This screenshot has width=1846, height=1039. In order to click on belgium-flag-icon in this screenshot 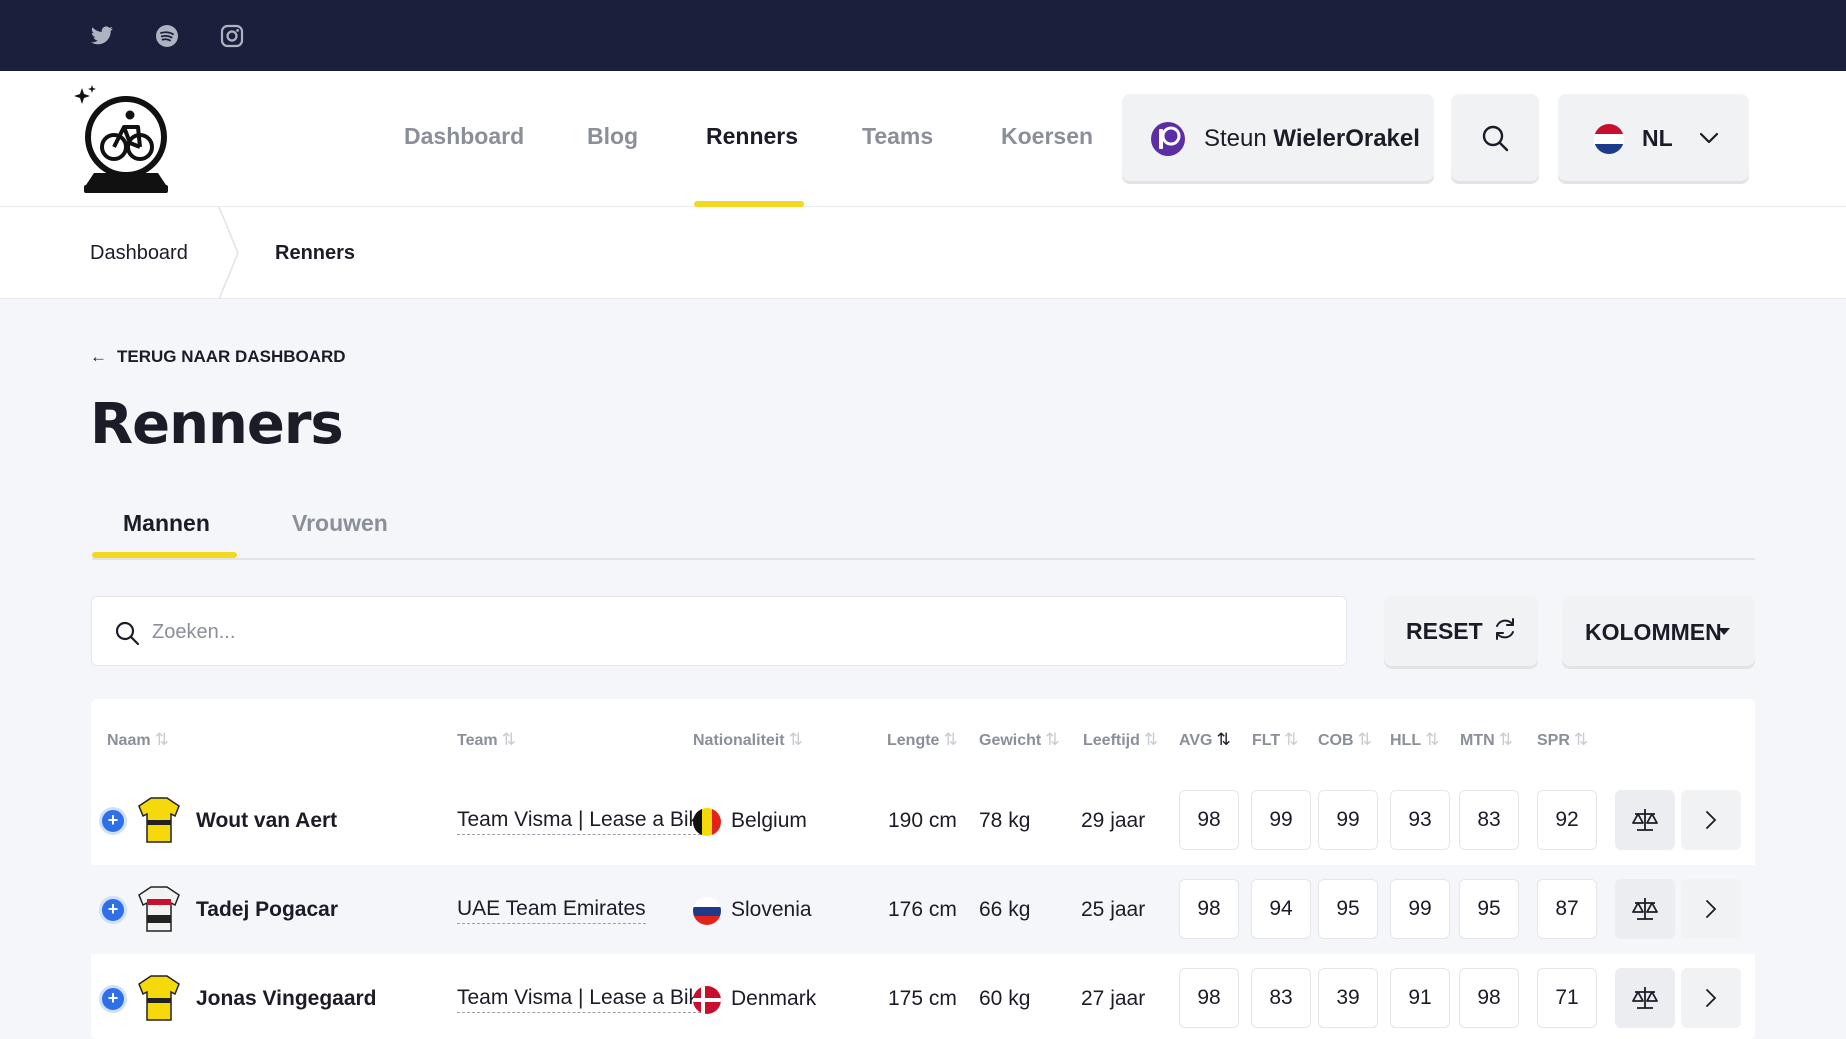, I will do `click(707, 822)`.